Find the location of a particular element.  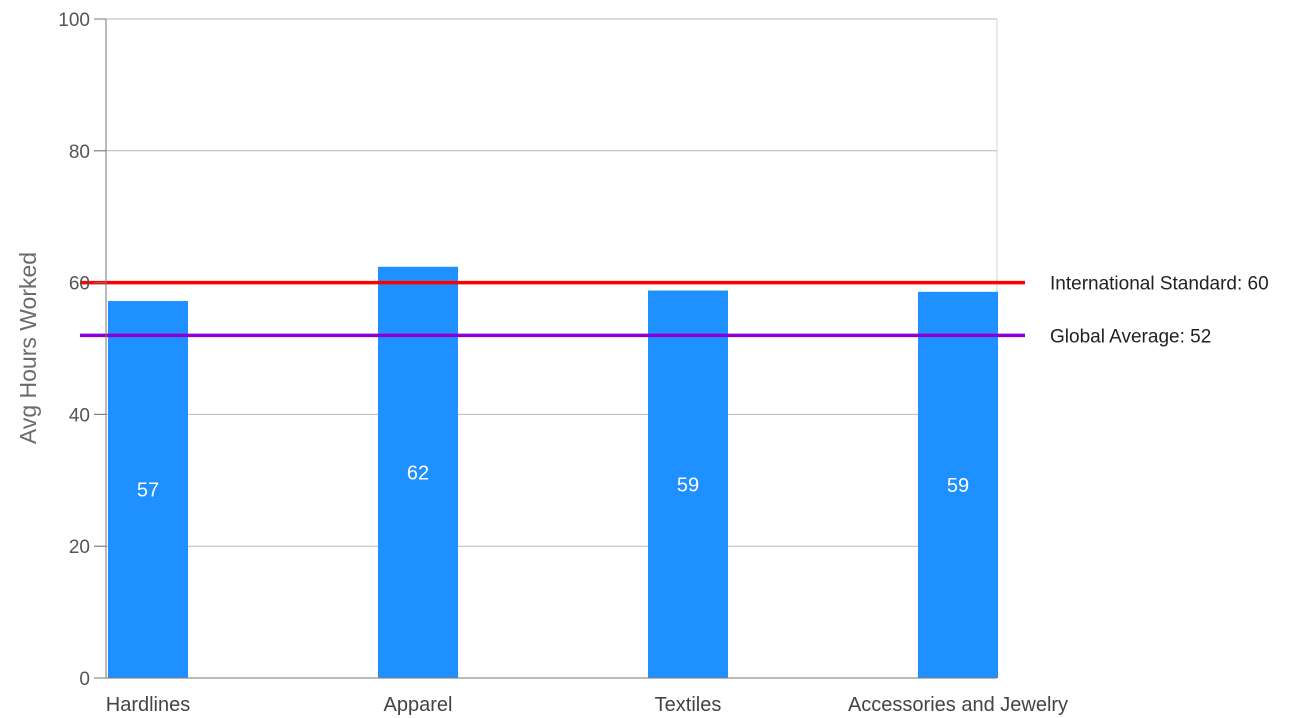

y-tick-label: 0 is located at coordinates (84, 679).